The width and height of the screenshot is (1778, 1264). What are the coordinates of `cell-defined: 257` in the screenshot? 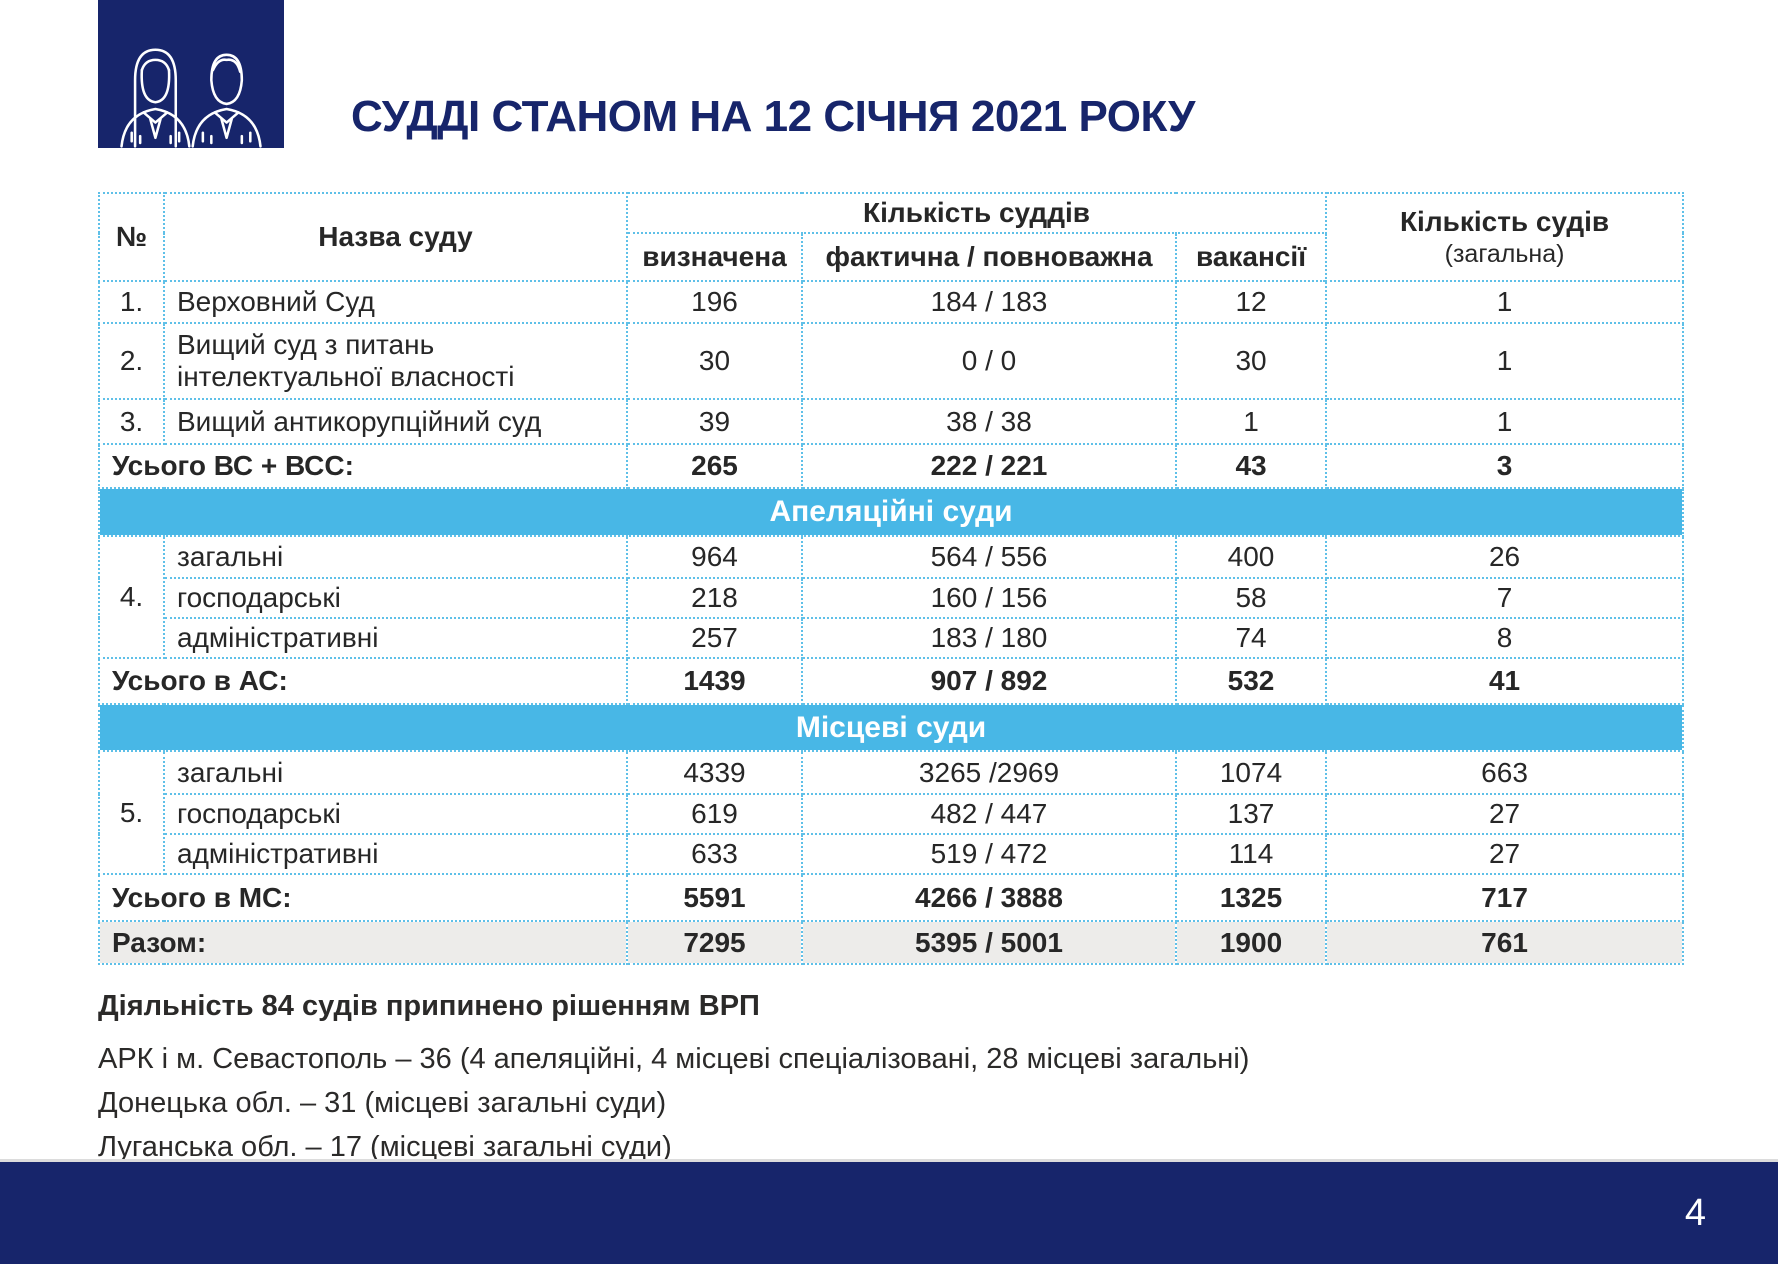 It's located at (714, 638).